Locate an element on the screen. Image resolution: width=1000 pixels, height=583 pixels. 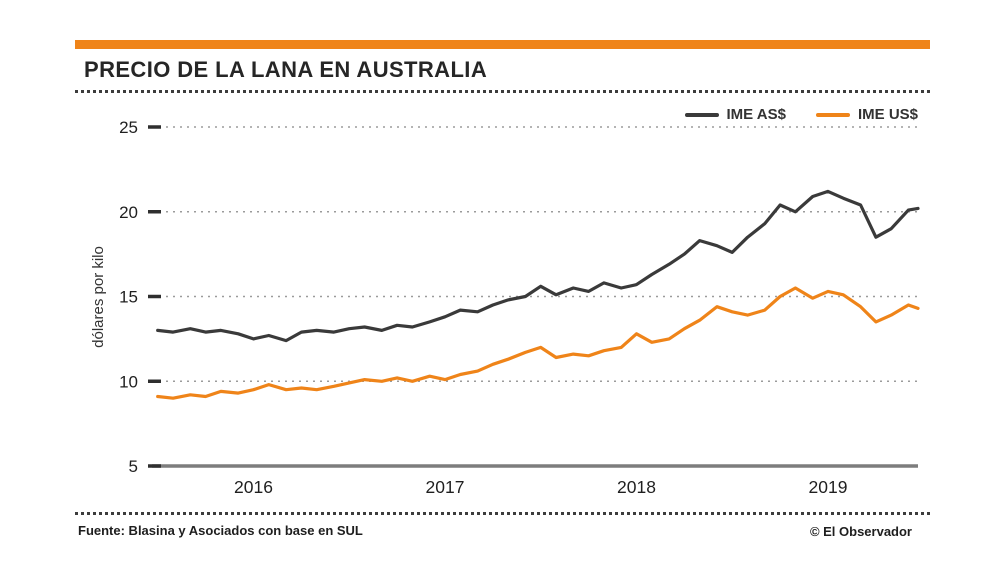
line-swatch-ime-as is located at coordinates (701, 114).